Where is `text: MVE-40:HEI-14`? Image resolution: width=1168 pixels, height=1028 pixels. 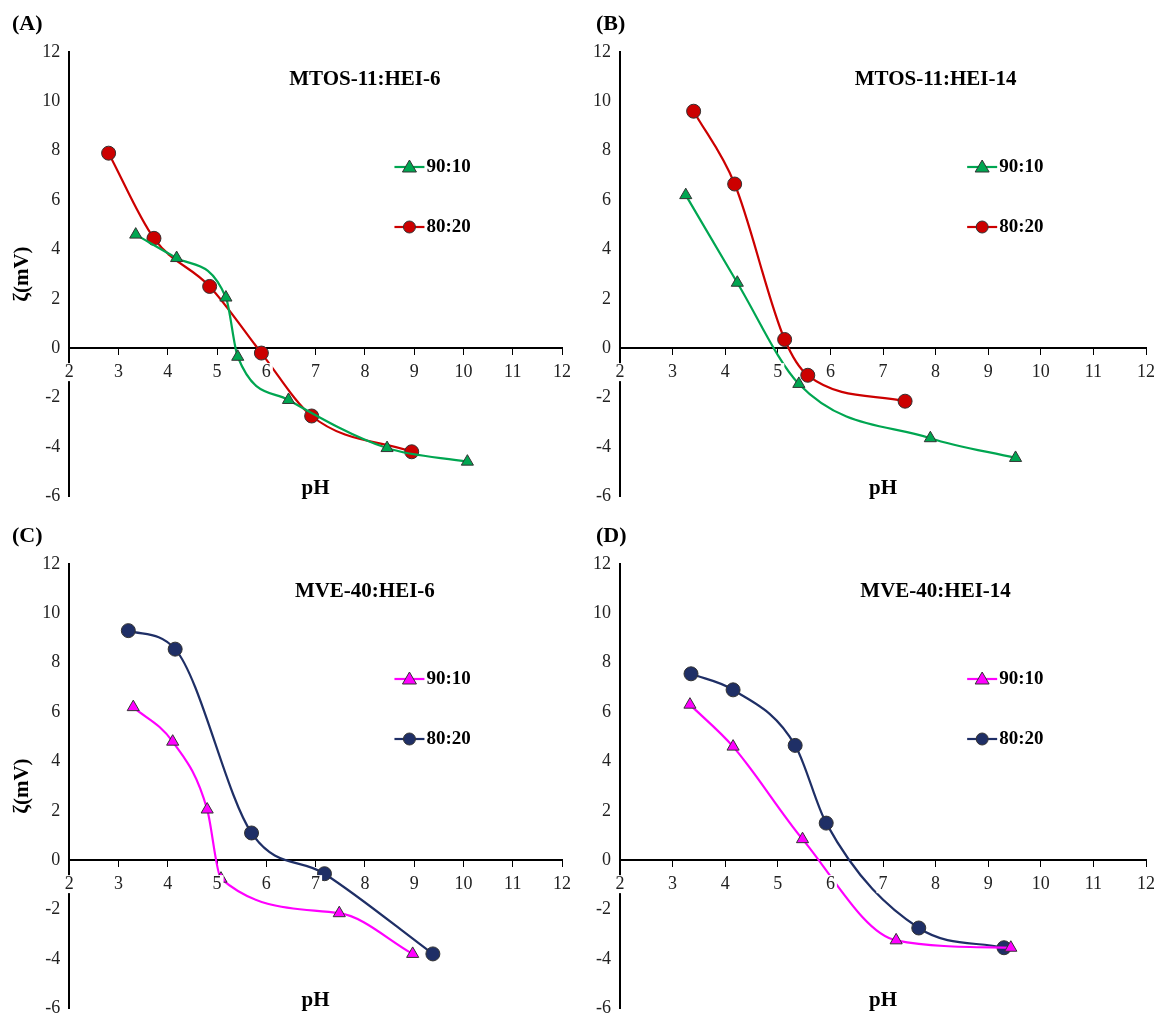 text: MVE-40:HEI-14 is located at coordinates (936, 590).